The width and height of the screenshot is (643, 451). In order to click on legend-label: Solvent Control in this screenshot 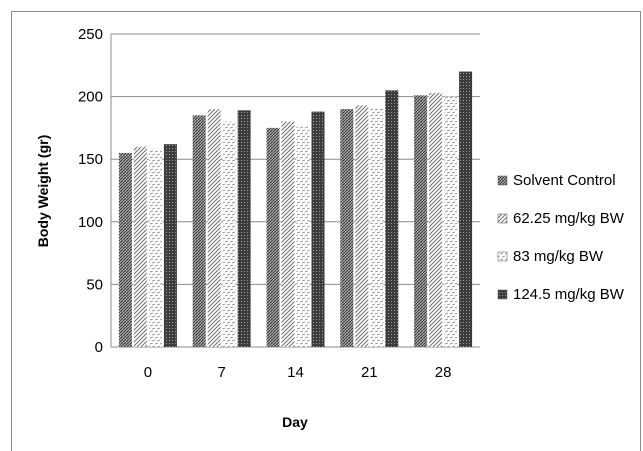, I will do `click(564, 180)`.